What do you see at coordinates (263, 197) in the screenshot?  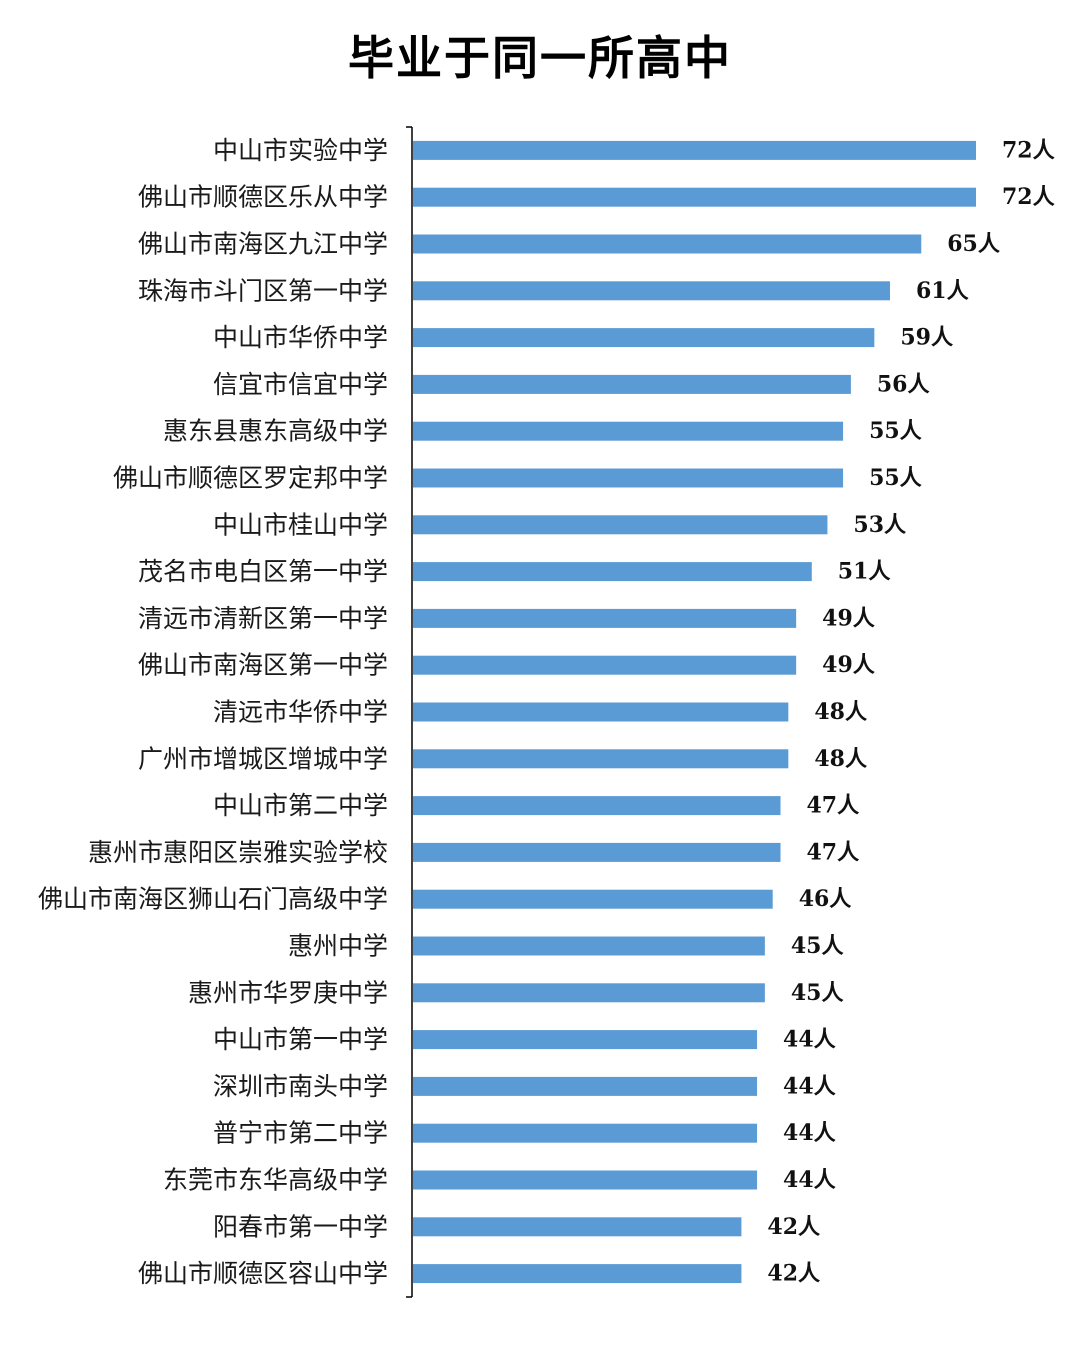 I see `category-label: 佛山市顺德区乐从中学` at bounding box center [263, 197].